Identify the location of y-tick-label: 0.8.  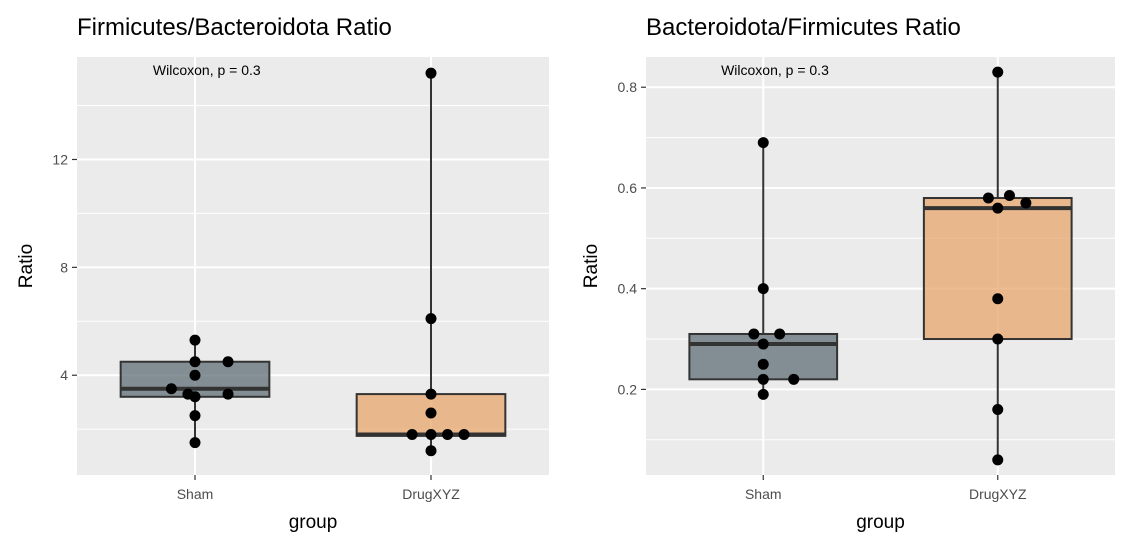
(628, 87).